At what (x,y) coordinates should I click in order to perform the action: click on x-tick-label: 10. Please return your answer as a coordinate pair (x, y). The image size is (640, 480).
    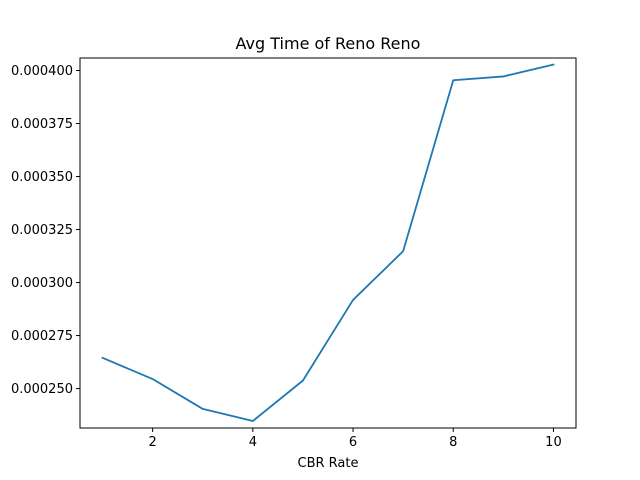
    Looking at the image, I should click on (553, 442).